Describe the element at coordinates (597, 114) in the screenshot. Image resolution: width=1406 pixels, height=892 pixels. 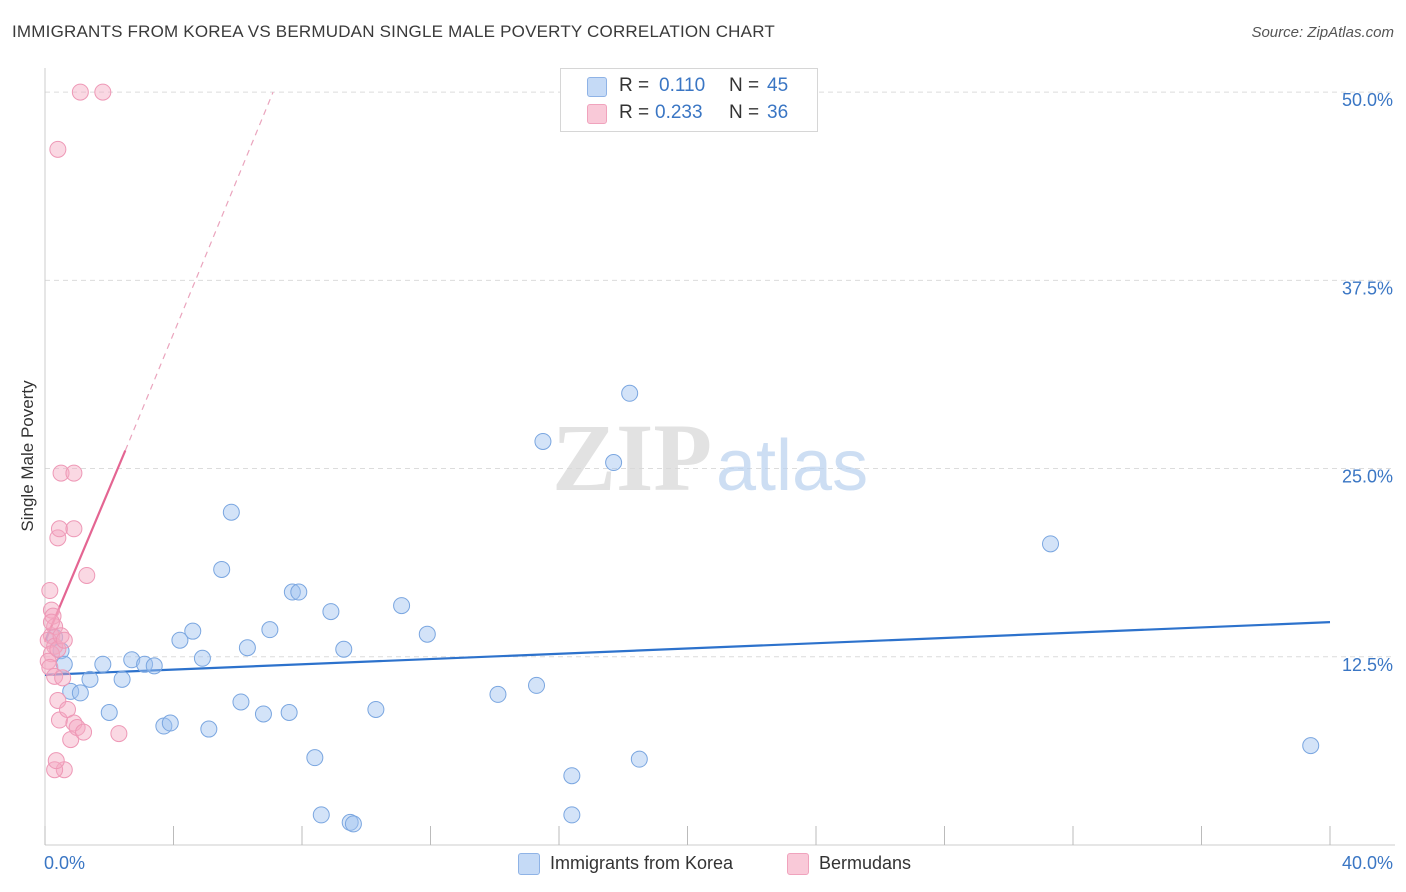
I see `legend-swatch-bermudans` at that location.